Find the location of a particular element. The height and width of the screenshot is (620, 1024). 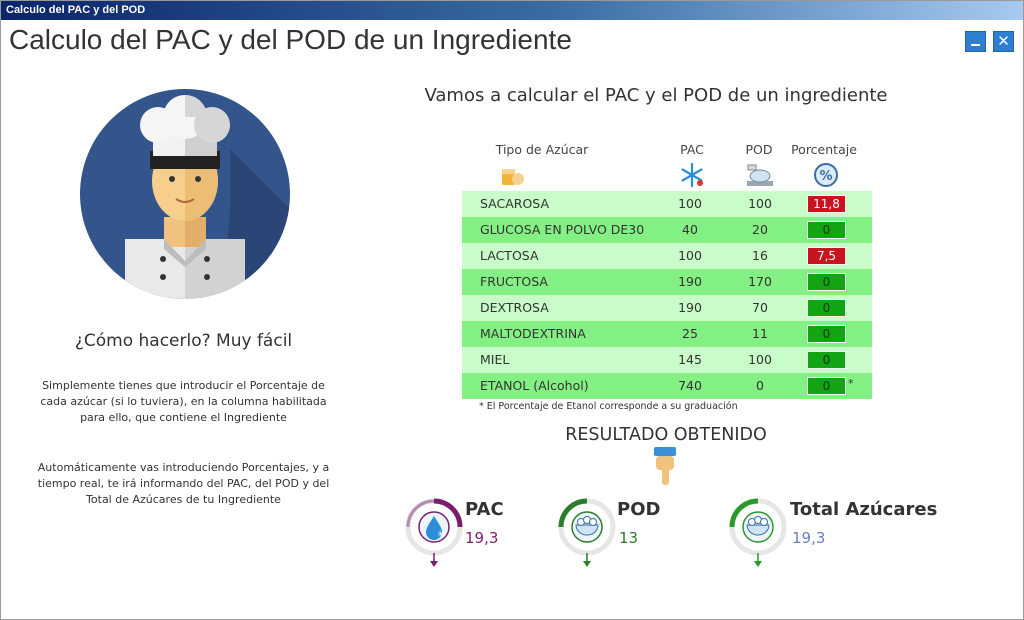

sugar-name: MALTODEXTRINA is located at coordinates (533, 333).